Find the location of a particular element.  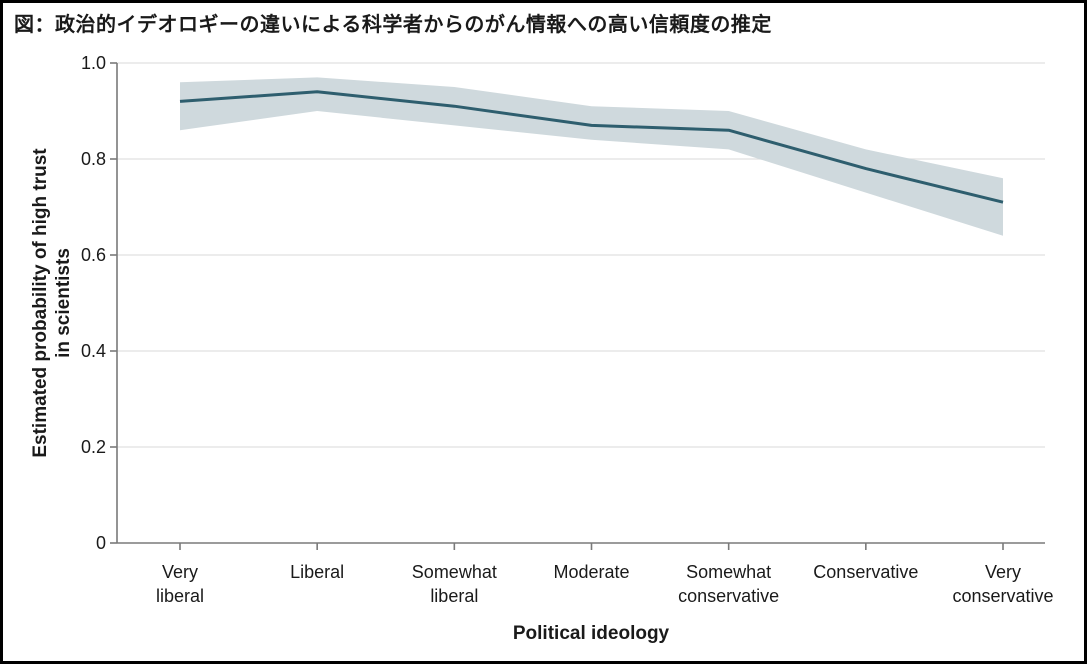

x-tick-label: Very conservative is located at coordinates (1002, 584).